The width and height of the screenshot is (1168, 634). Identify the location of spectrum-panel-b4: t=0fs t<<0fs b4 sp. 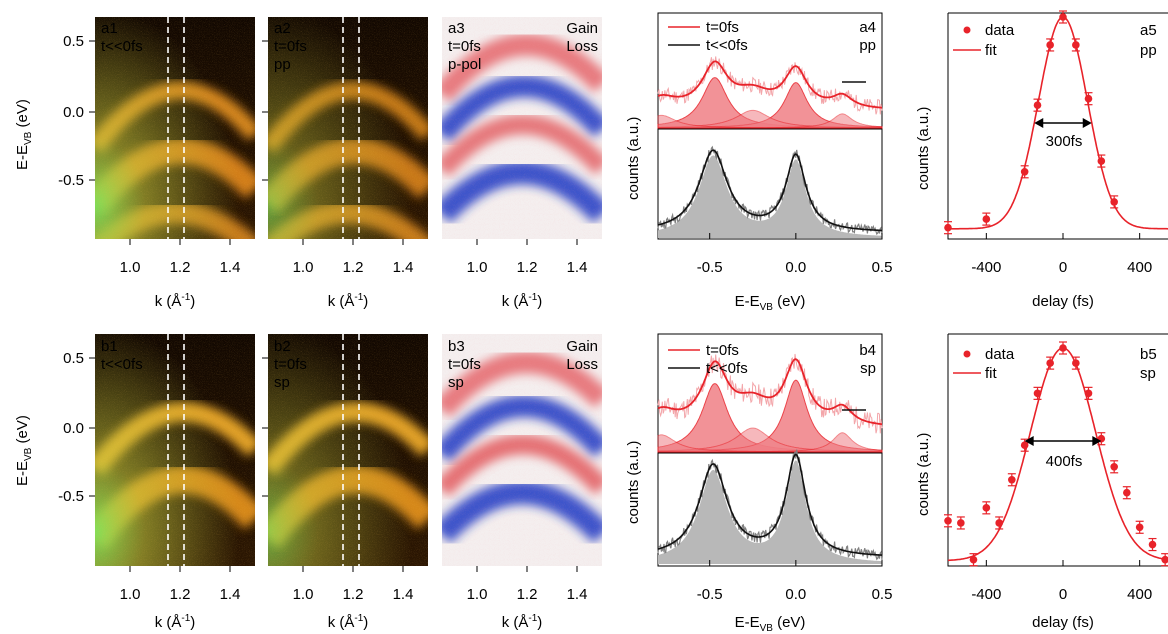
(770, 450).